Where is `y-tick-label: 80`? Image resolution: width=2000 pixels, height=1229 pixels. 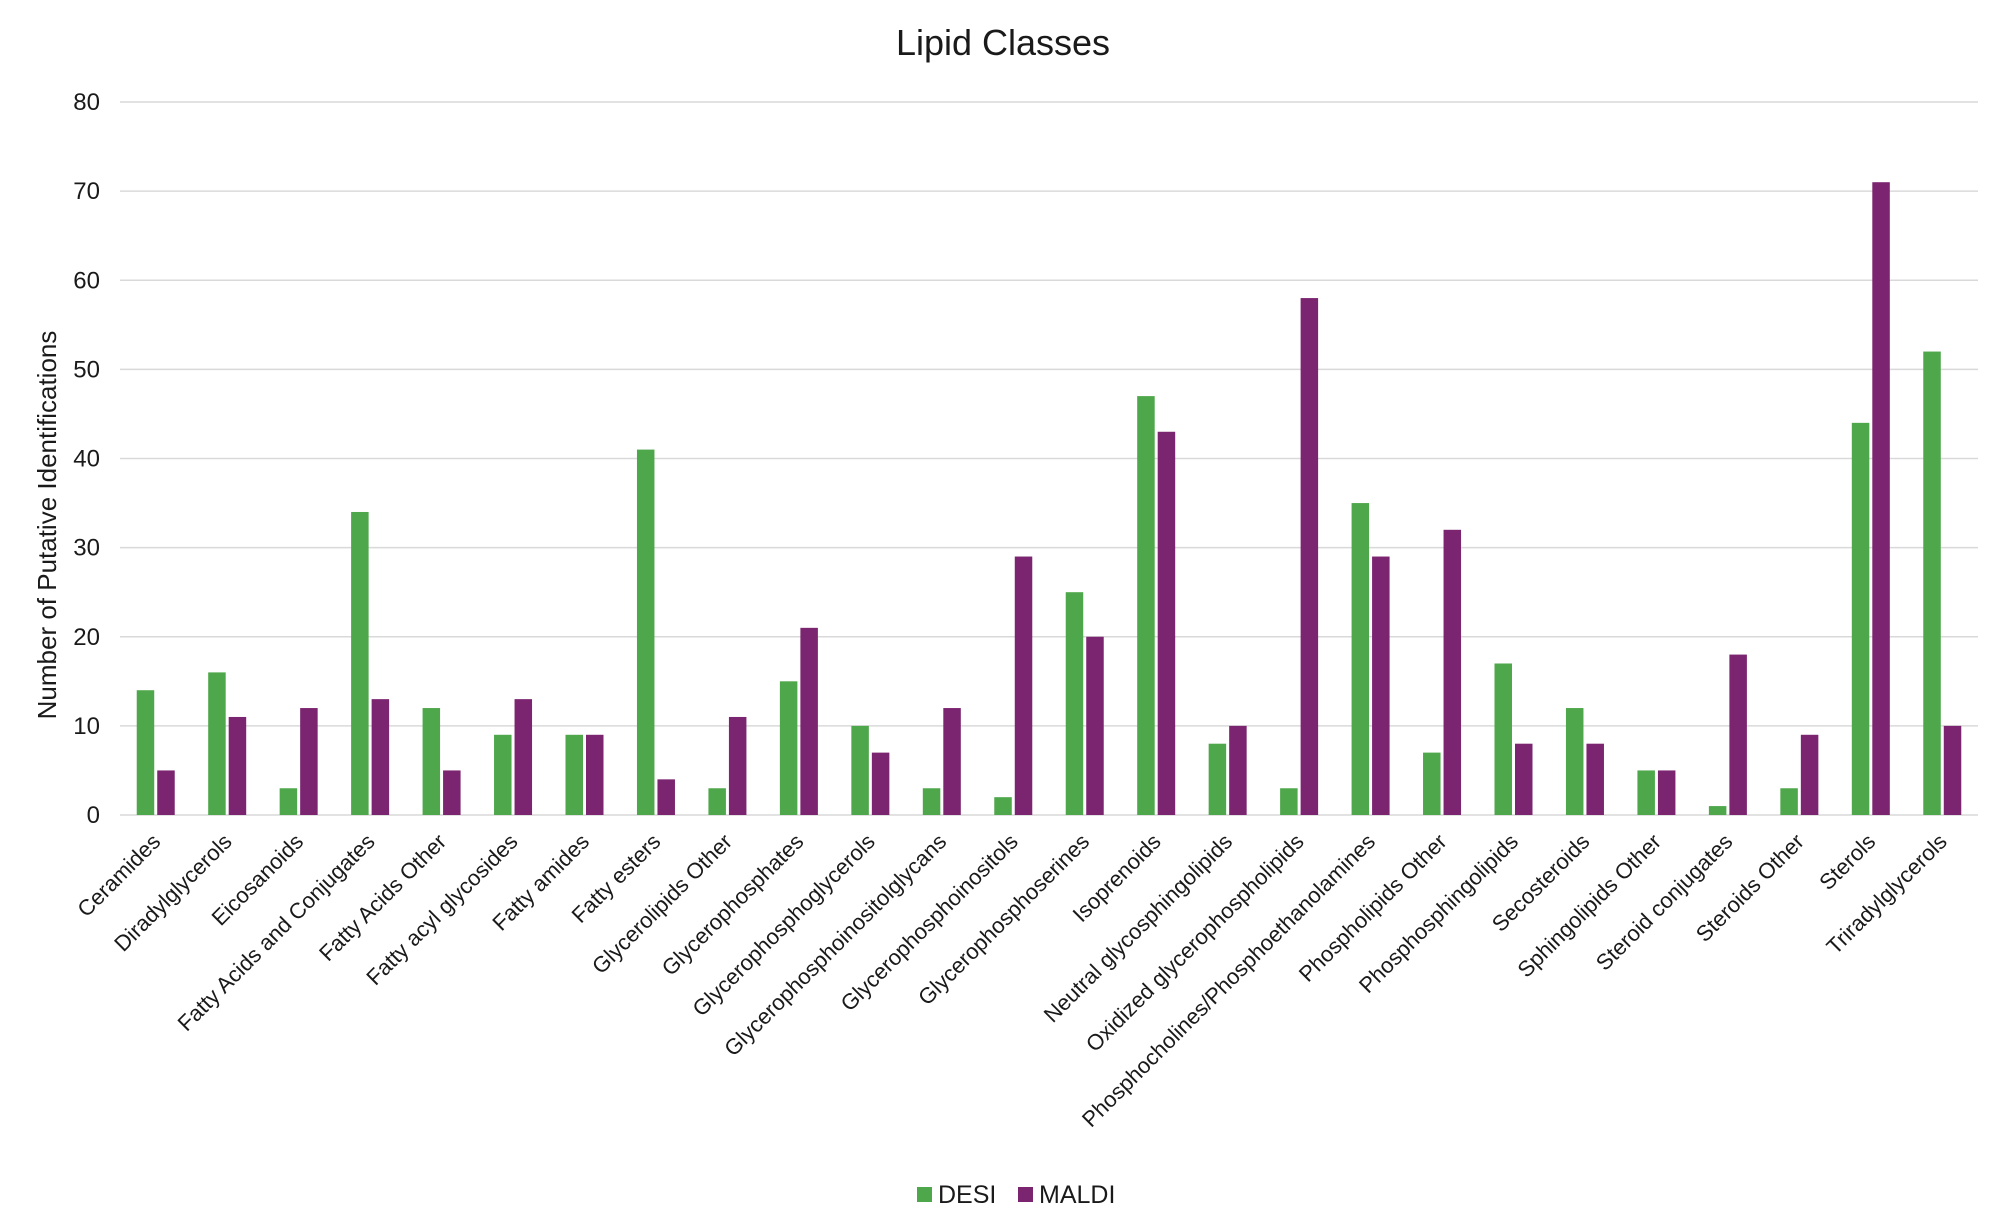
y-tick-label: 80 is located at coordinates (86, 102).